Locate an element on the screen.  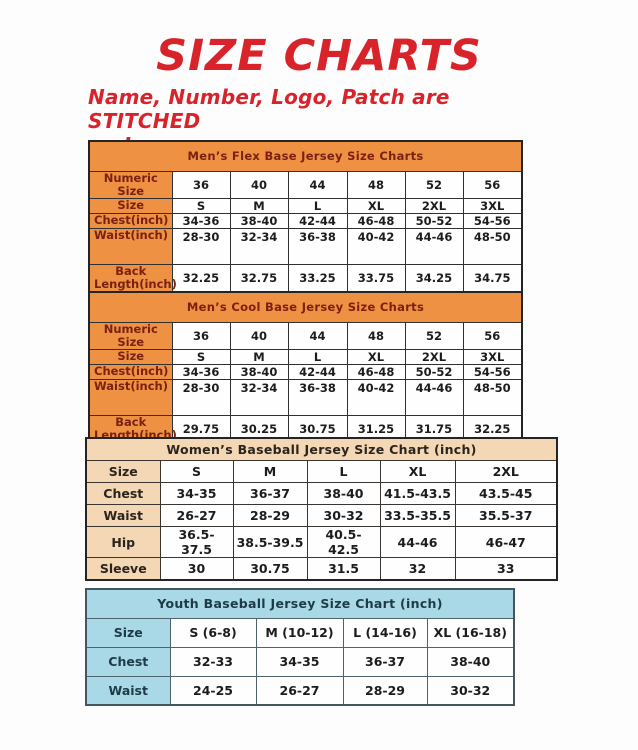
table-row: Size S (6-8) M (10-12) L (14-16) XL (16-18) is located at coordinates (300, 632).